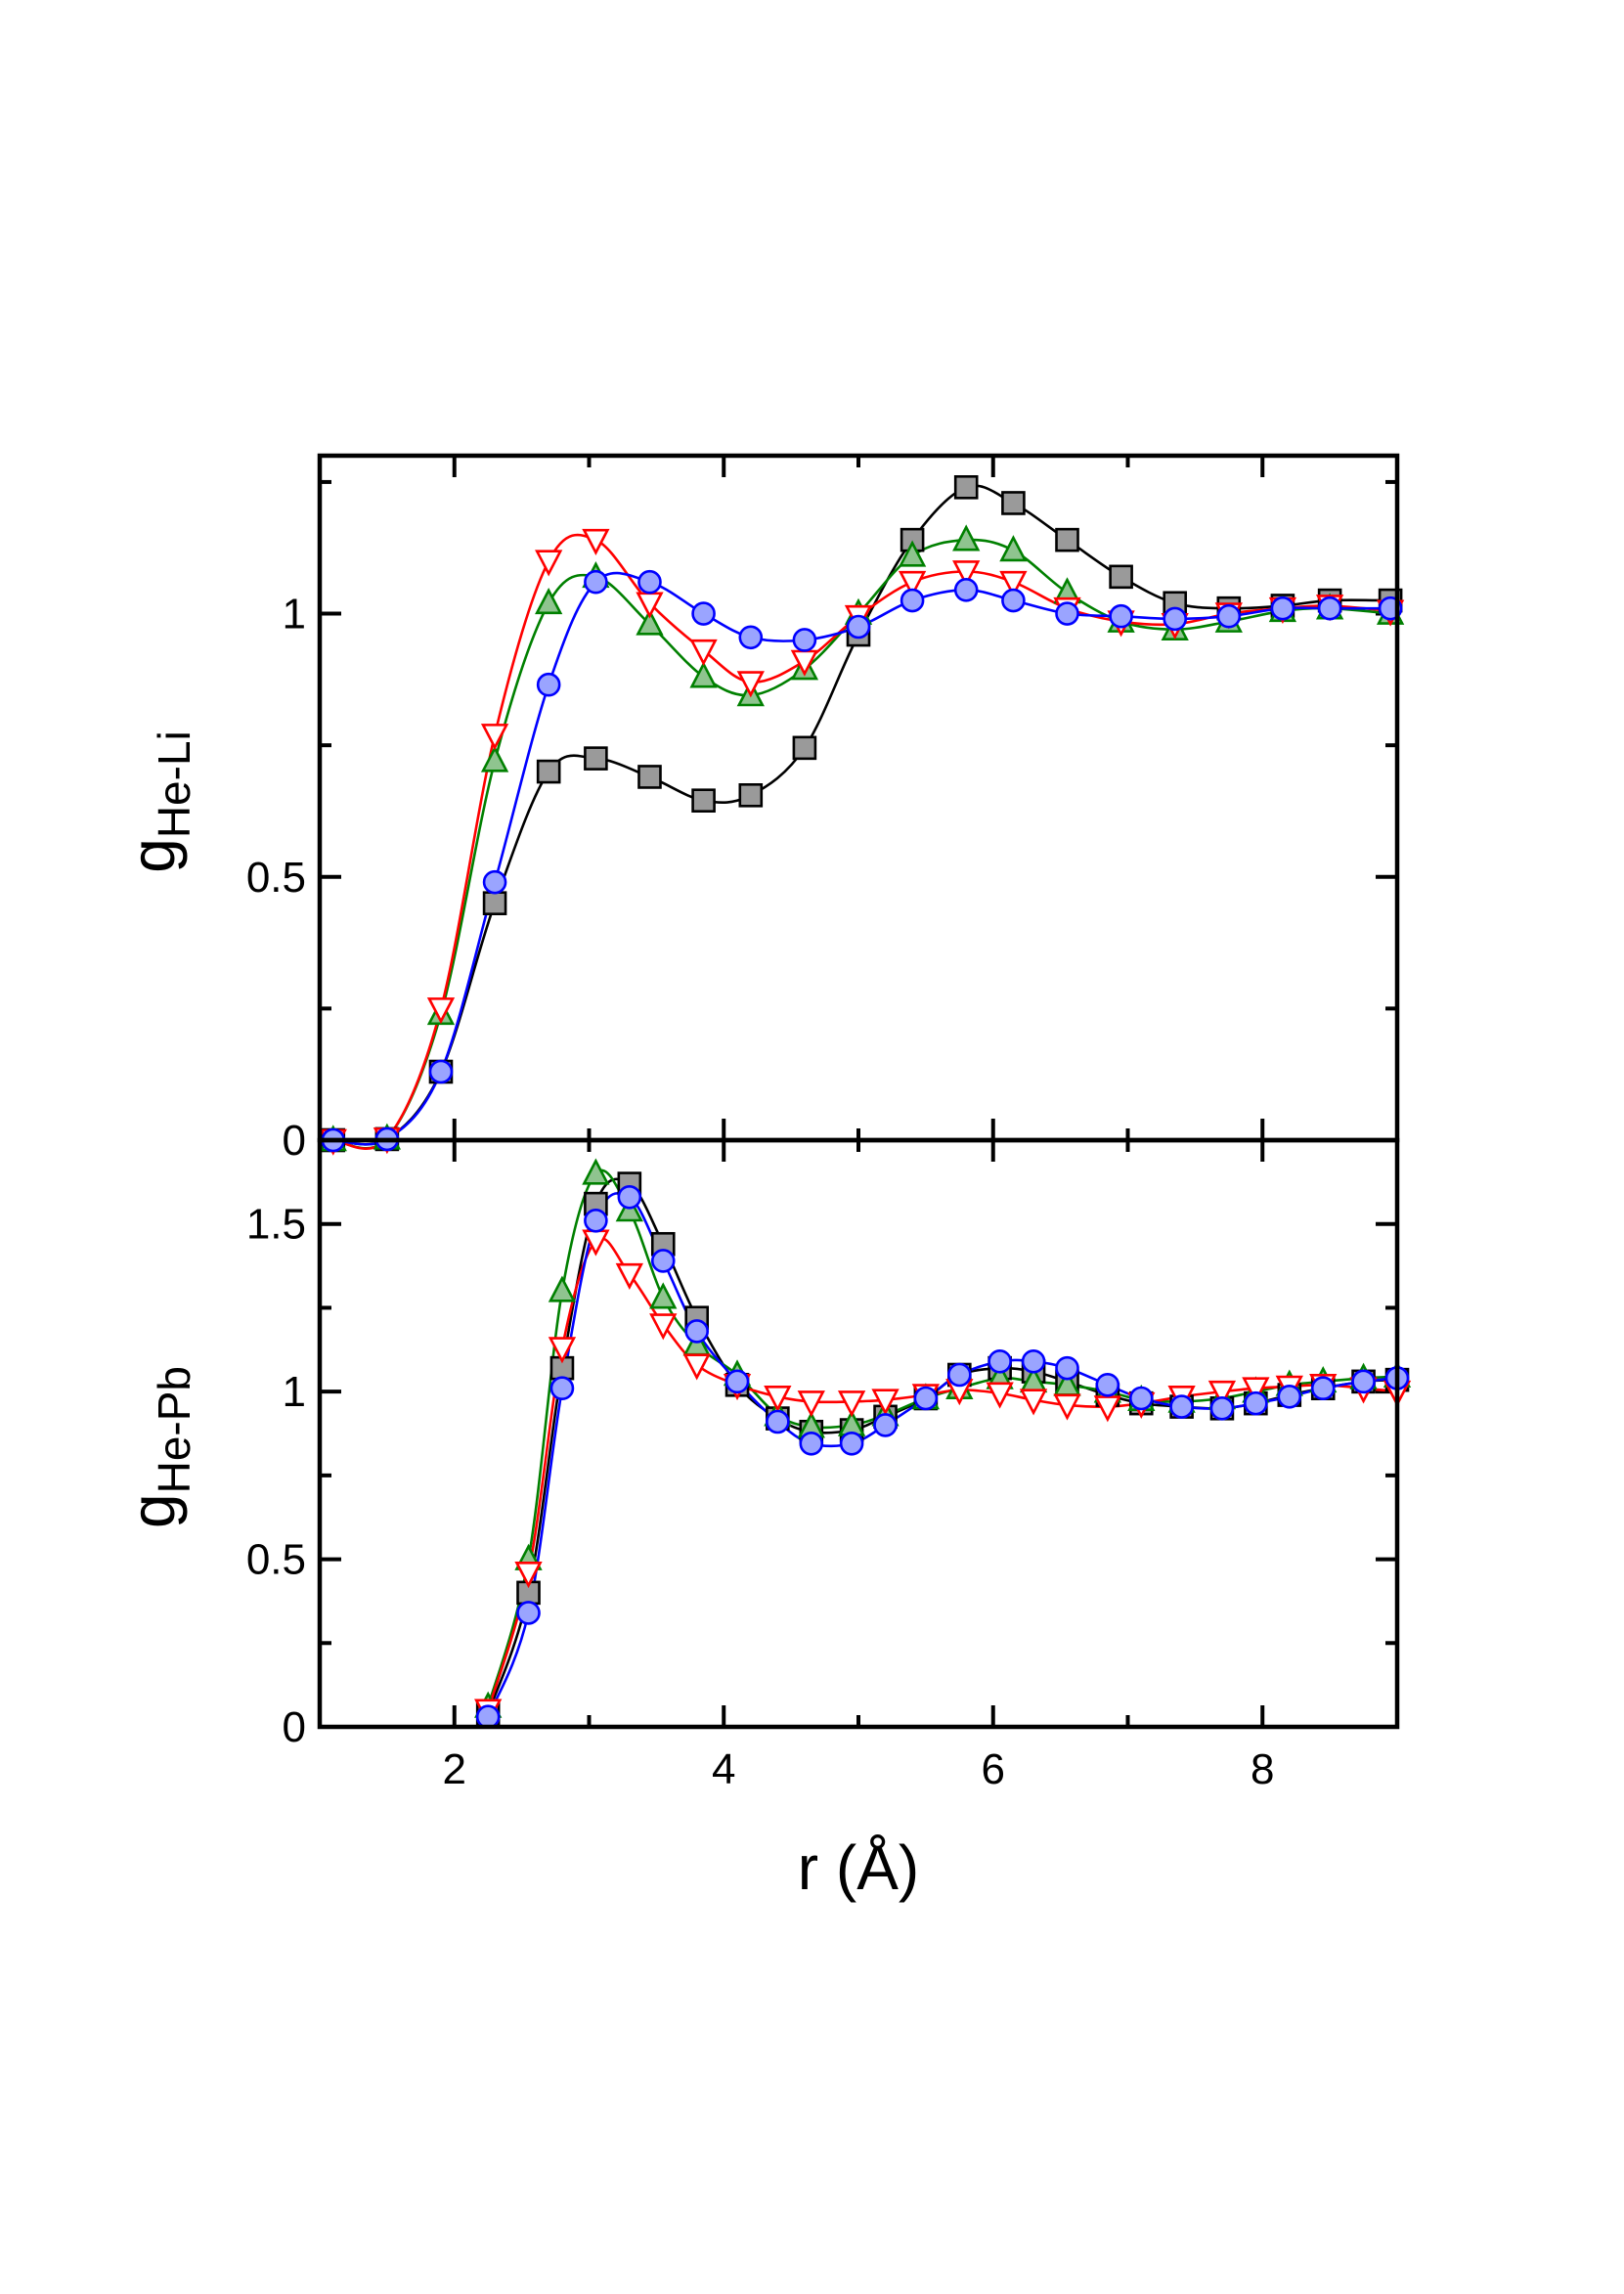 Image resolution: width=1624 pixels, height=2294 pixels. What do you see at coordinates (294, 1141) in the screenshot?
I see `top-y-tick-label: 0` at bounding box center [294, 1141].